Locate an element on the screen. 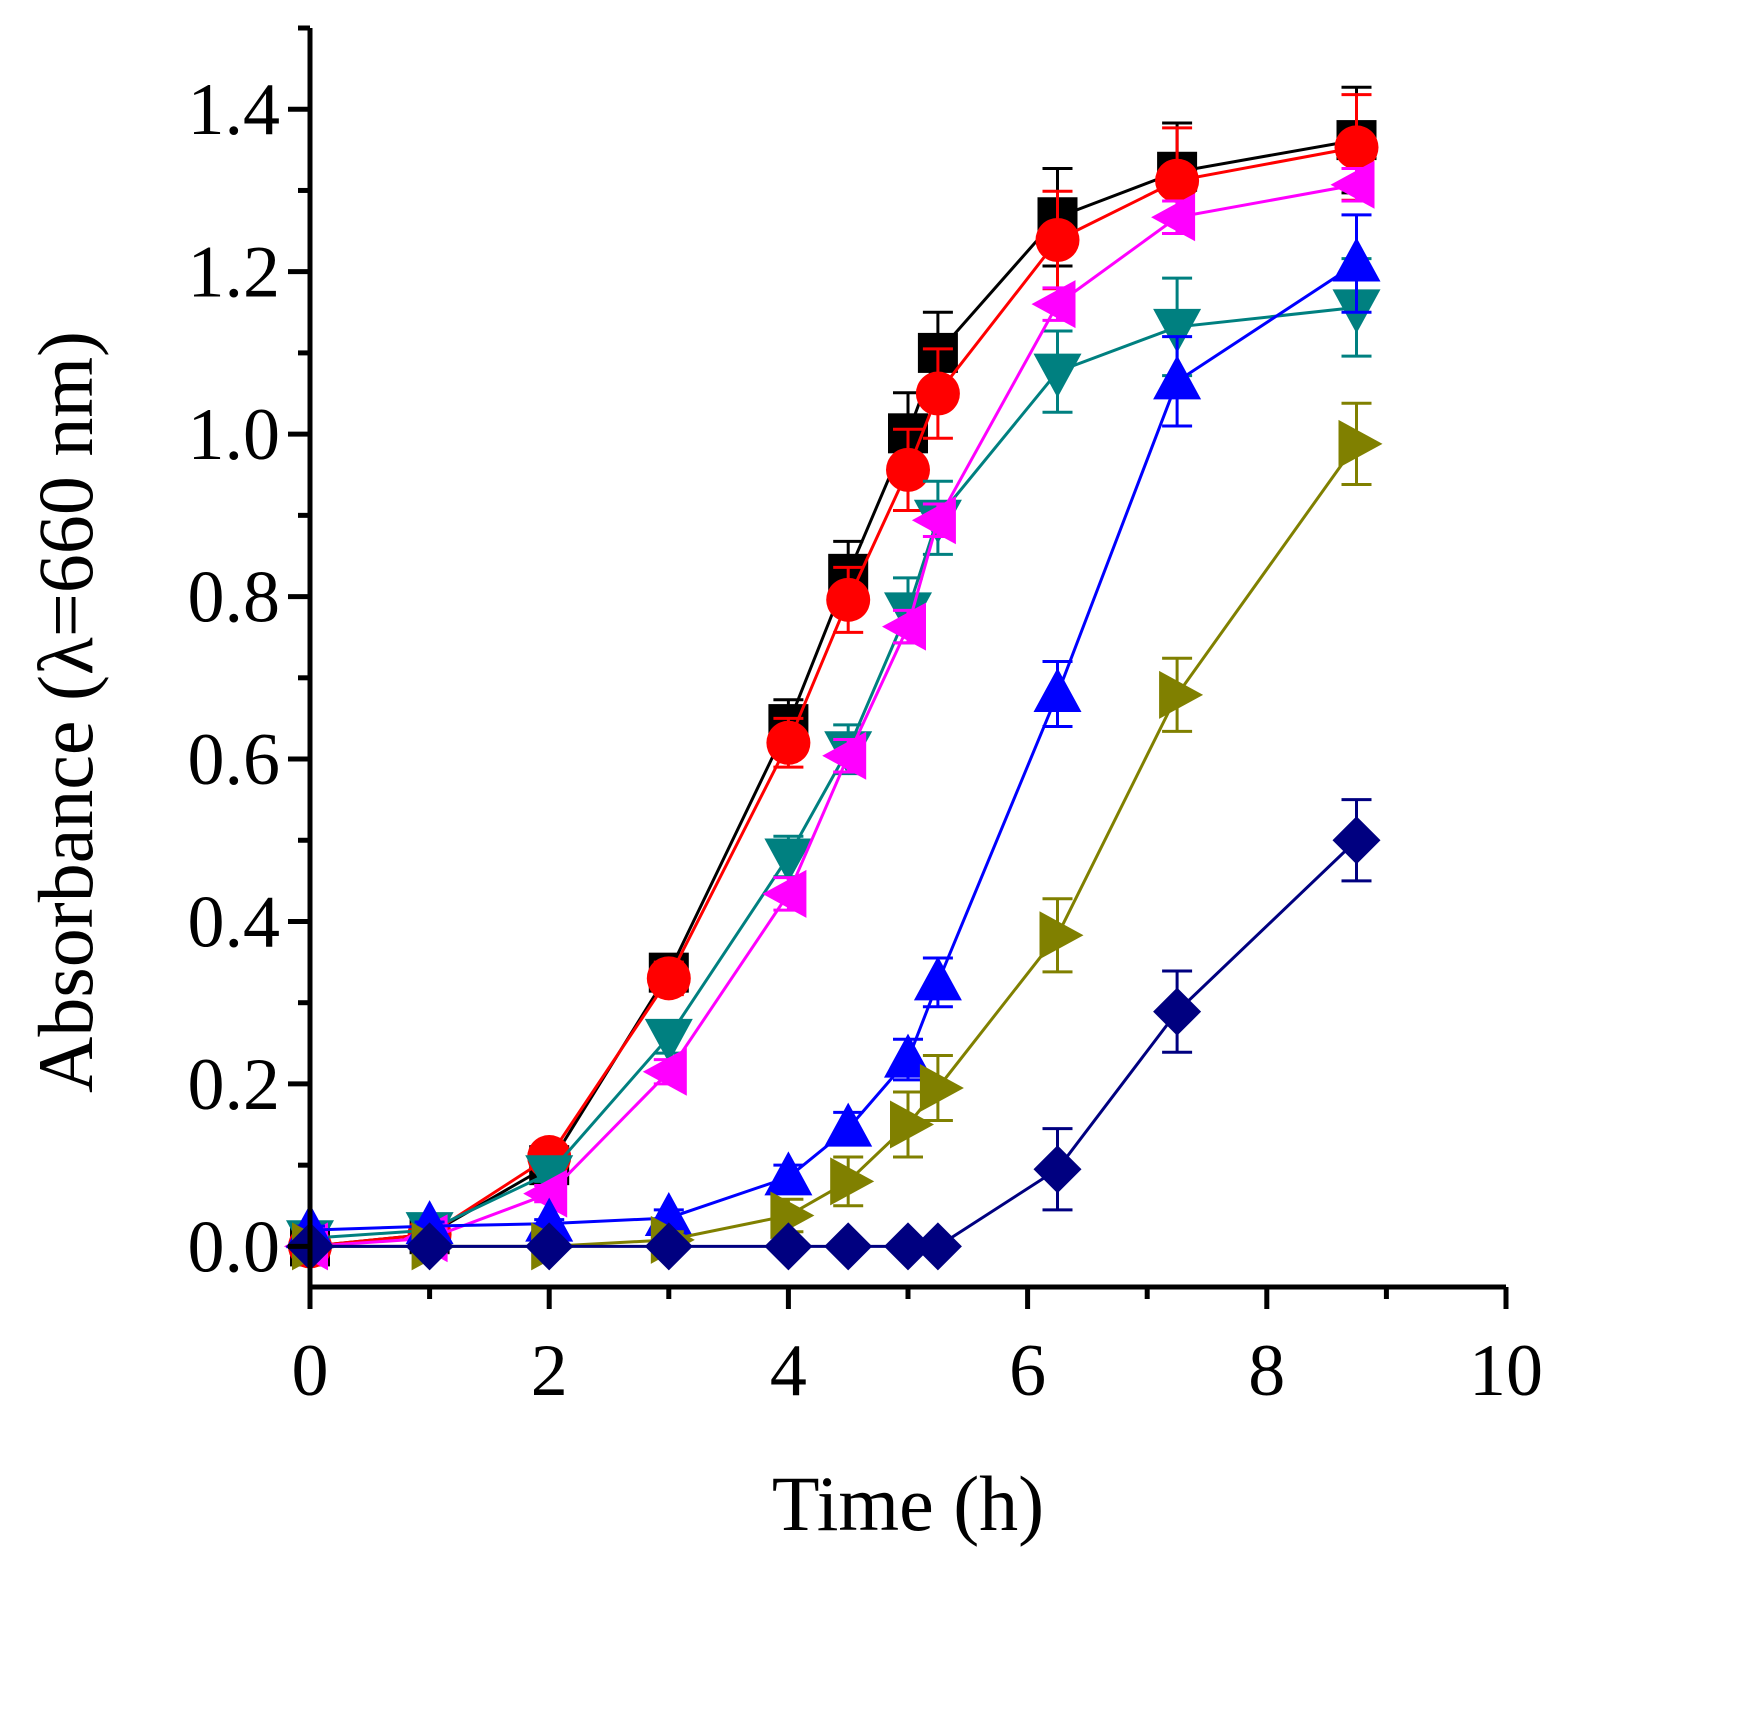 This screenshot has height=1736, width=1743. y-tick-label: 0.8 is located at coordinates (234, 598).